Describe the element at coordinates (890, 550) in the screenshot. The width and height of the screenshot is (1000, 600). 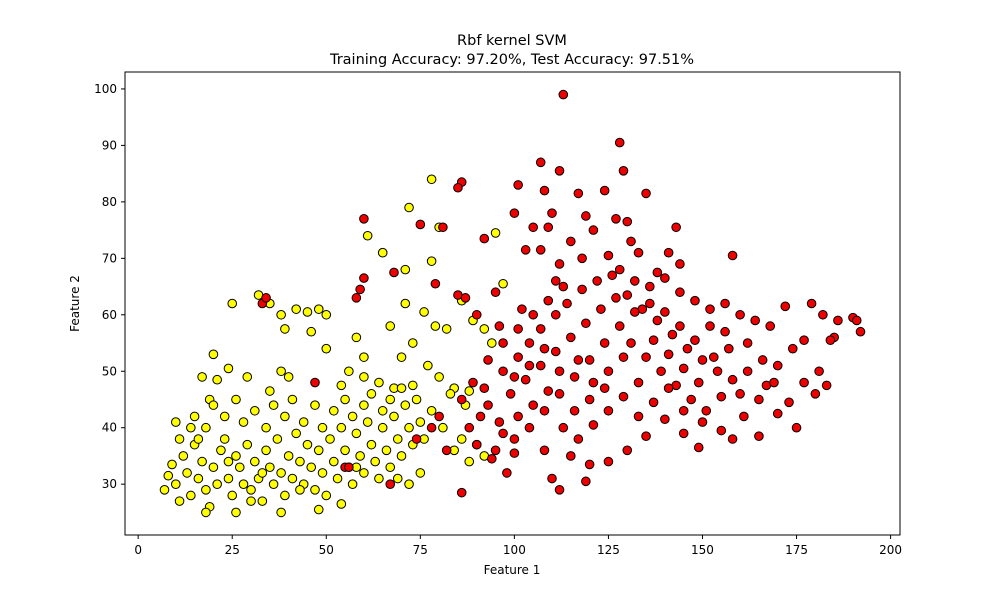
I see `x-tick-label-200: 200` at that location.